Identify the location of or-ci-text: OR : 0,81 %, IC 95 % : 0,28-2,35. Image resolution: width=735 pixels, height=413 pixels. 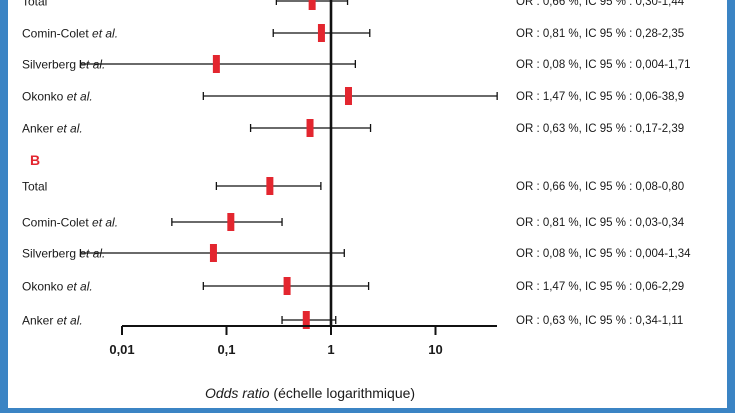
(600, 34).